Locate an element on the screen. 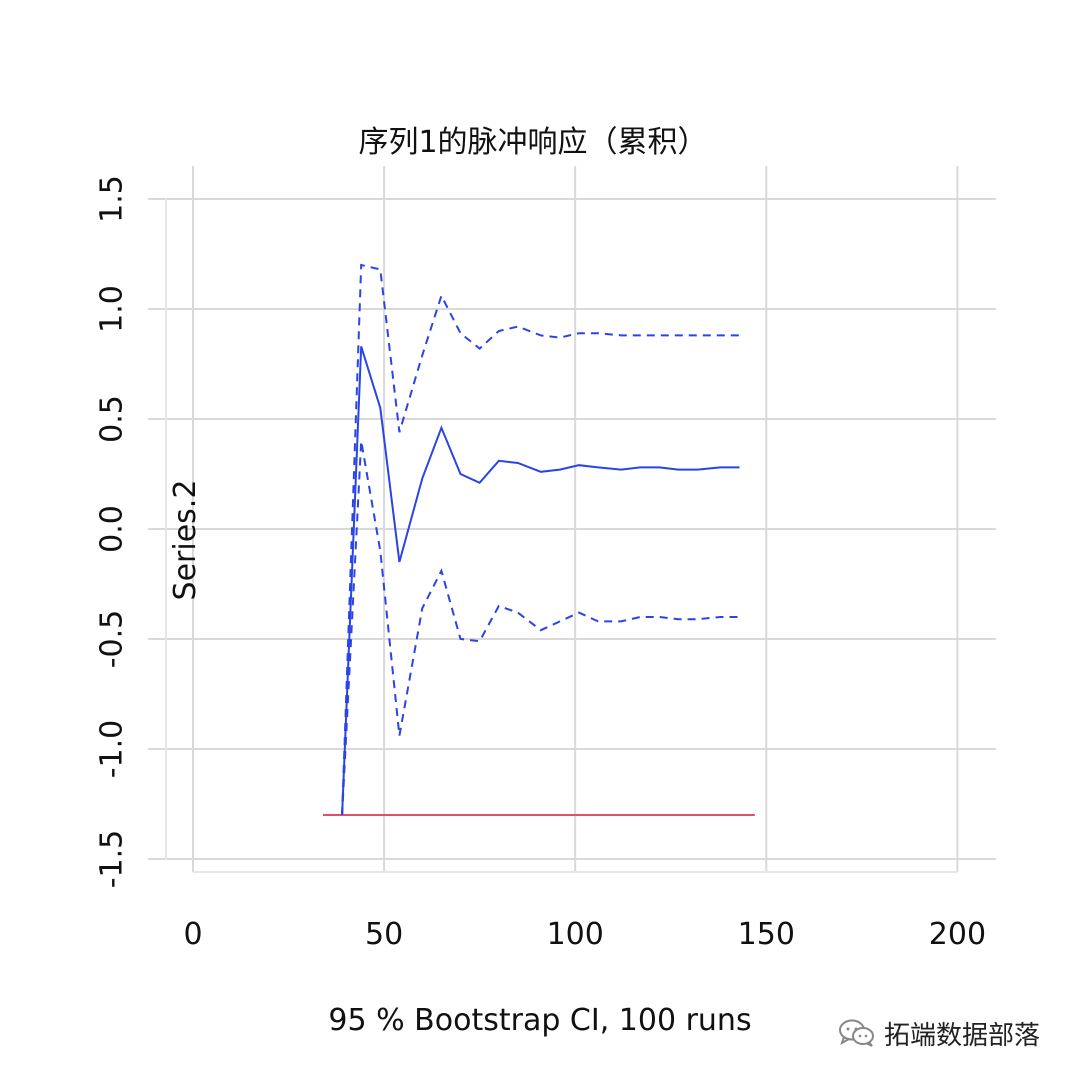 Image resolution: width=1080 pixels, height=1080 pixels. x-tick-label: 100 is located at coordinates (575, 934).